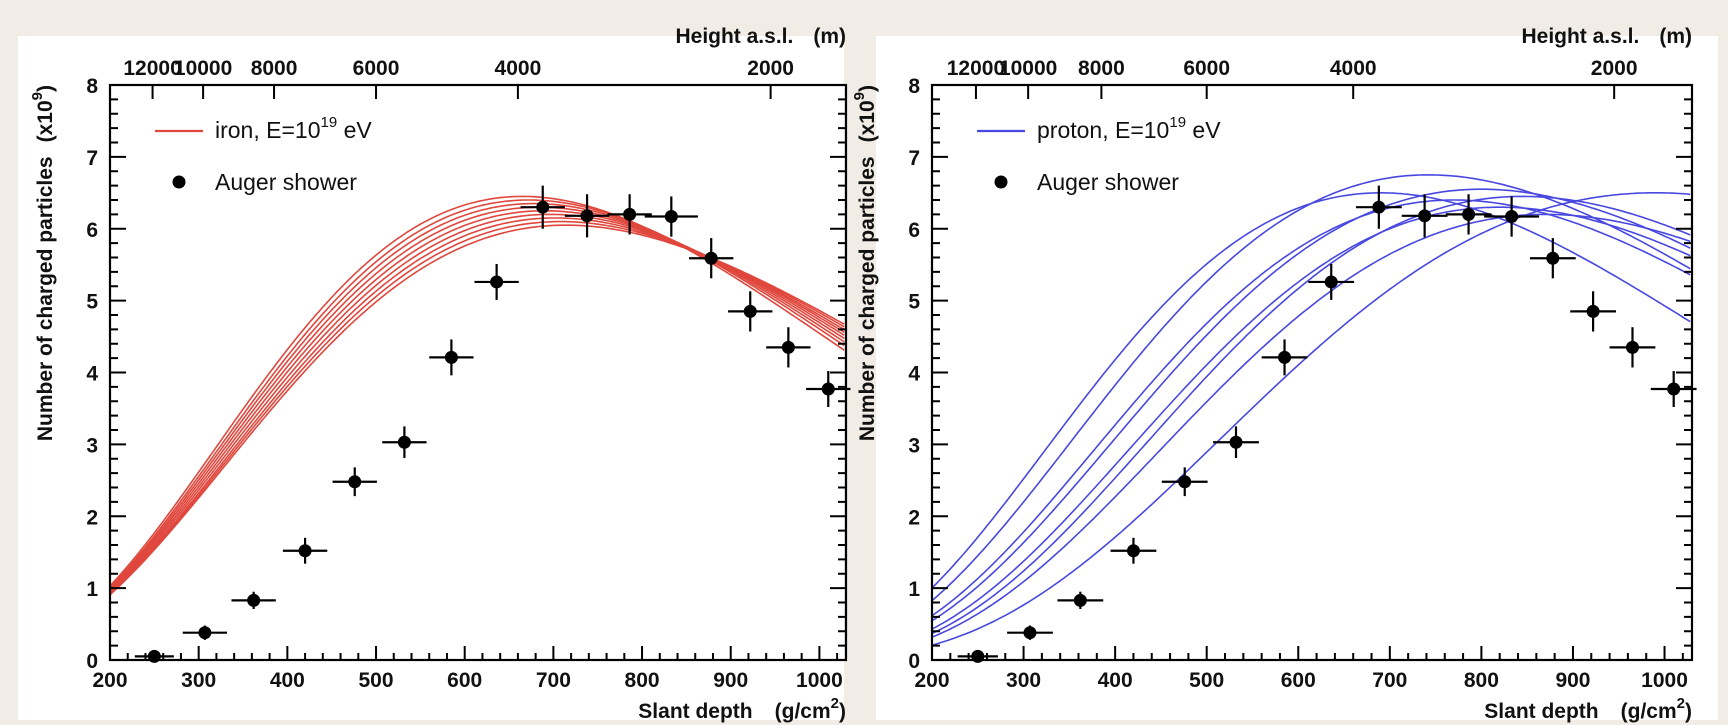 This screenshot has width=1728, height=725. Describe the element at coordinates (1129, 128) in the screenshot. I see `legend-line-label: proton, E=1019 eV` at that location.